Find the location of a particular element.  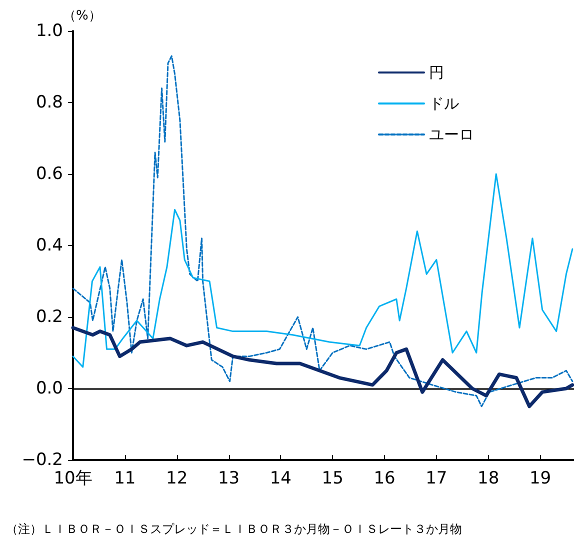

y-tick-label: −0.2 is located at coordinates (42, 460).